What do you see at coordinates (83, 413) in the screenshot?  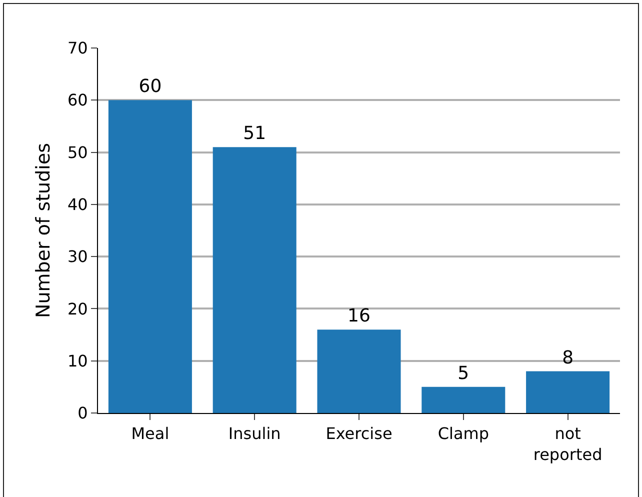 I see `y-tick-label: 0` at bounding box center [83, 413].